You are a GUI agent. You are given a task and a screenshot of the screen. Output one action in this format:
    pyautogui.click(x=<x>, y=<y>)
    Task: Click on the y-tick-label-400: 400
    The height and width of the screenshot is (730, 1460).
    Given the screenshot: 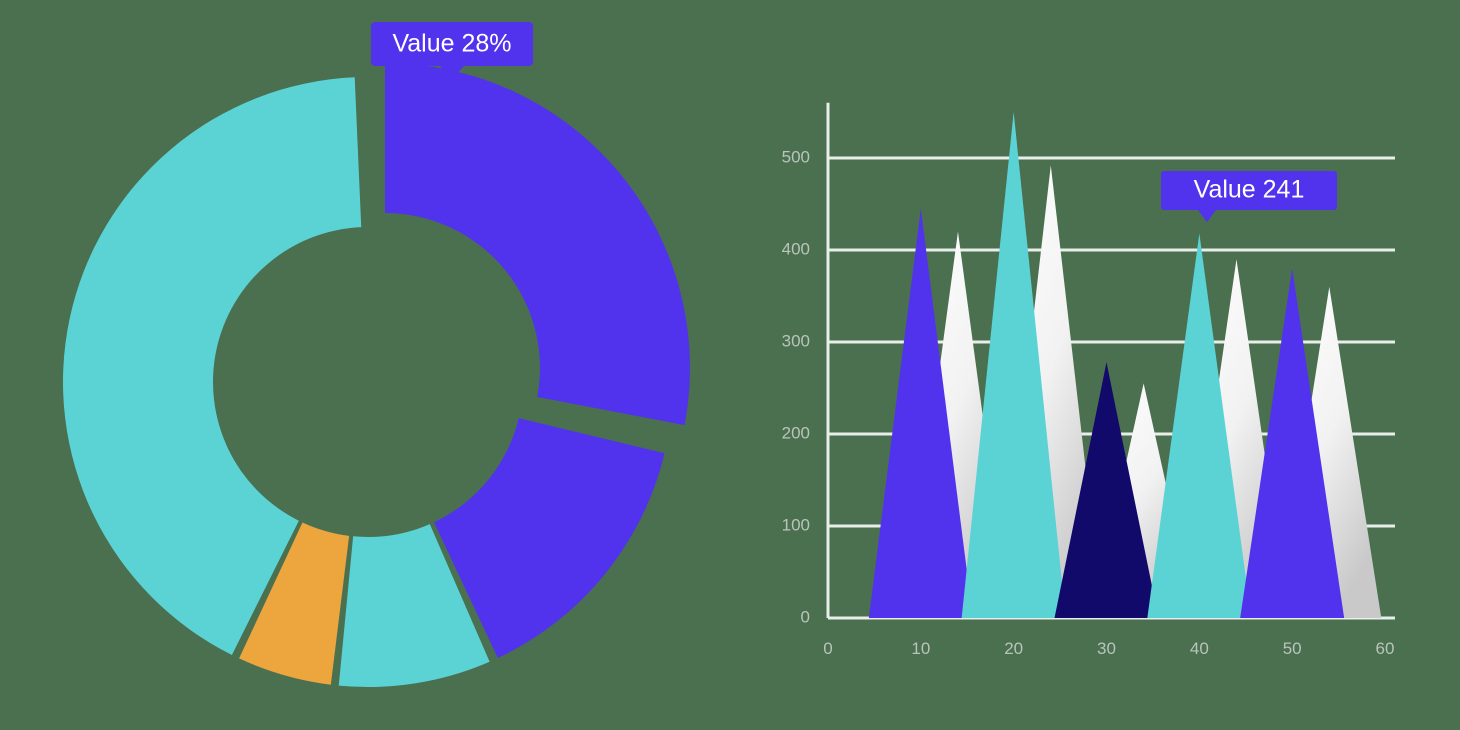 What is the action you would take?
    pyautogui.click(x=796, y=248)
    